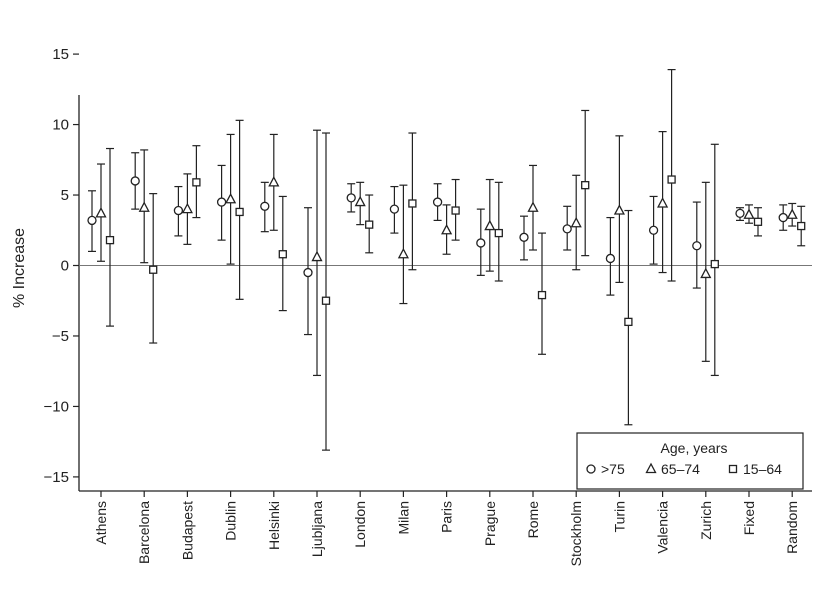 Image resolution: width=820 pixels, height=602 pixels. Describe the element at coordinates (60, 336) in the screenshot. I see `y-tick-label: −5` at that location.